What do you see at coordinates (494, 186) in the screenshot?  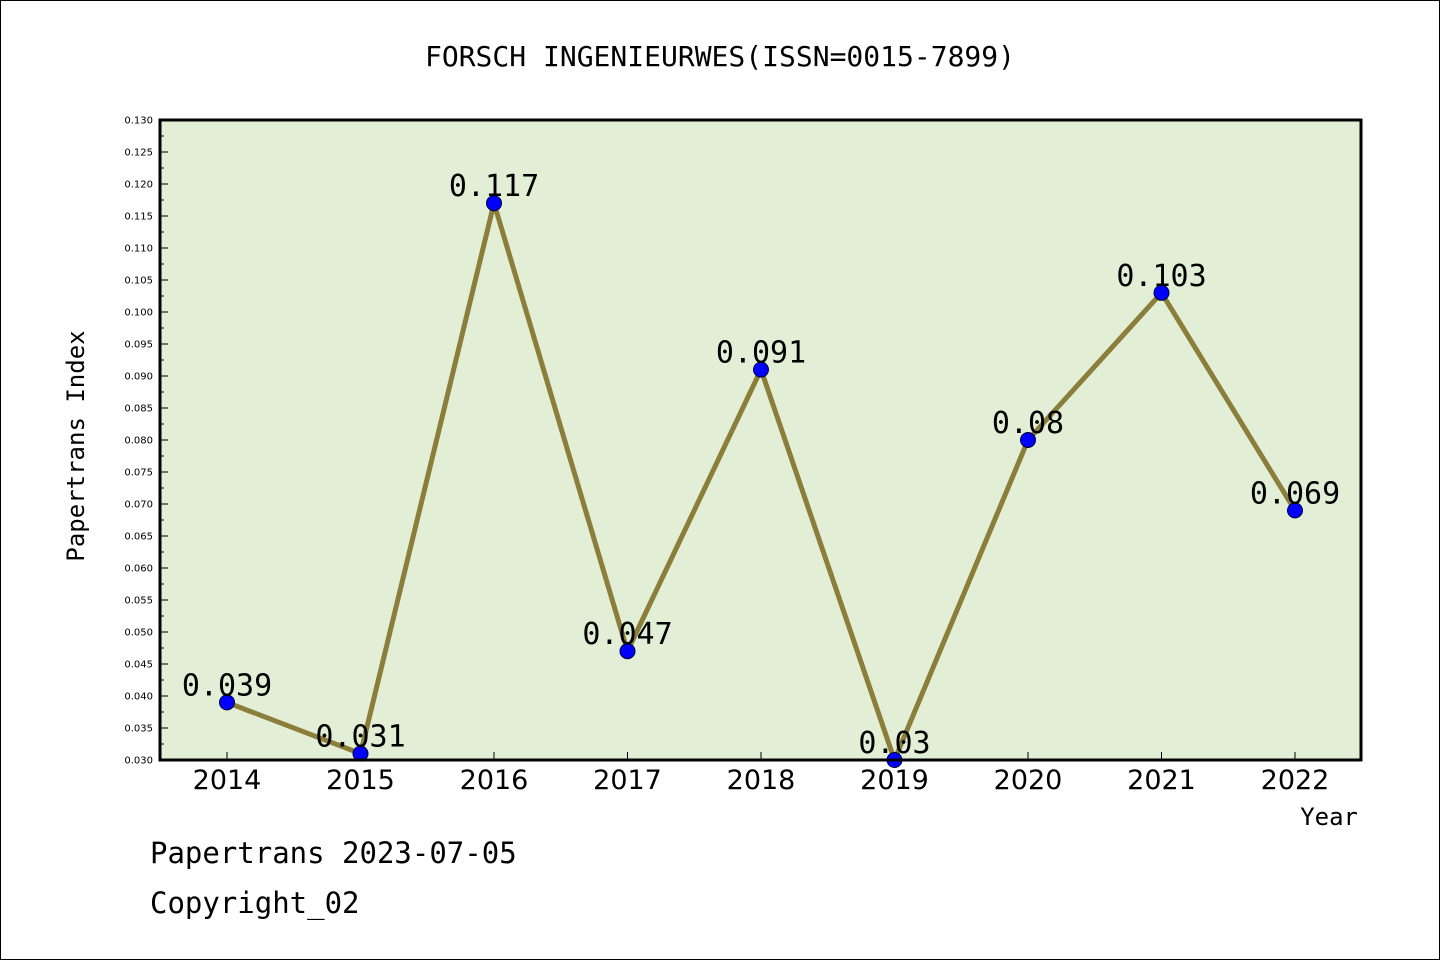 I see `data-label: 0.117` at bounding box center [494, 186].